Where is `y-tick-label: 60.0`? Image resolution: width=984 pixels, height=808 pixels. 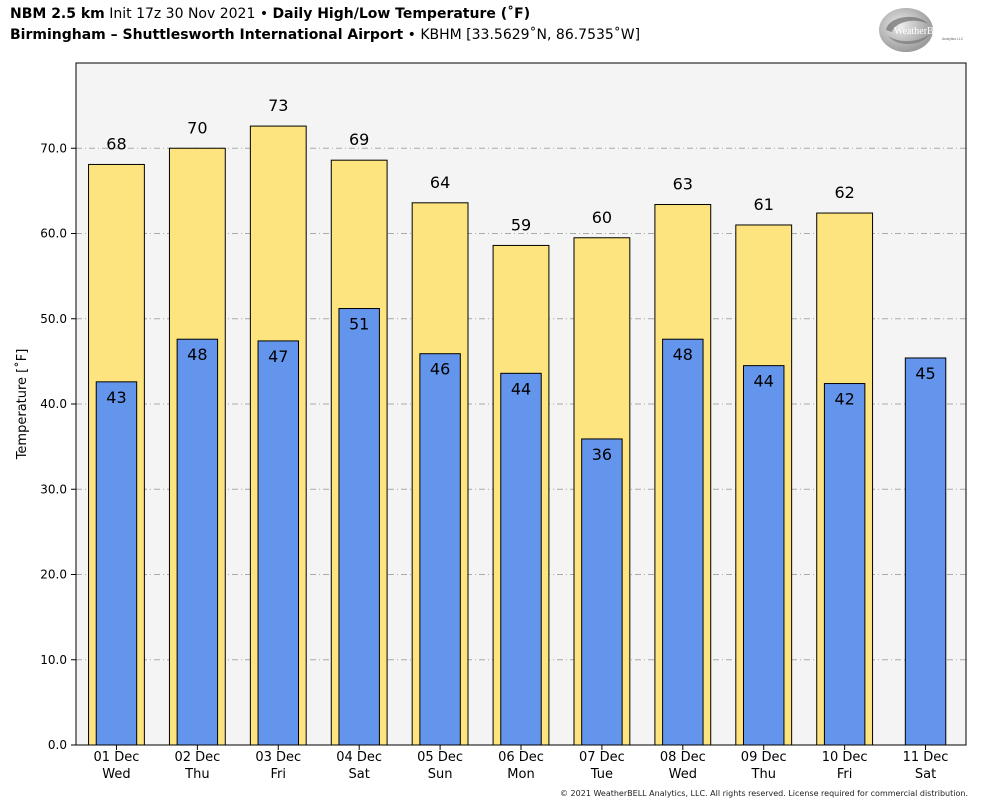 y-tick-label: 60.0 is located at coordinates (53, 234).